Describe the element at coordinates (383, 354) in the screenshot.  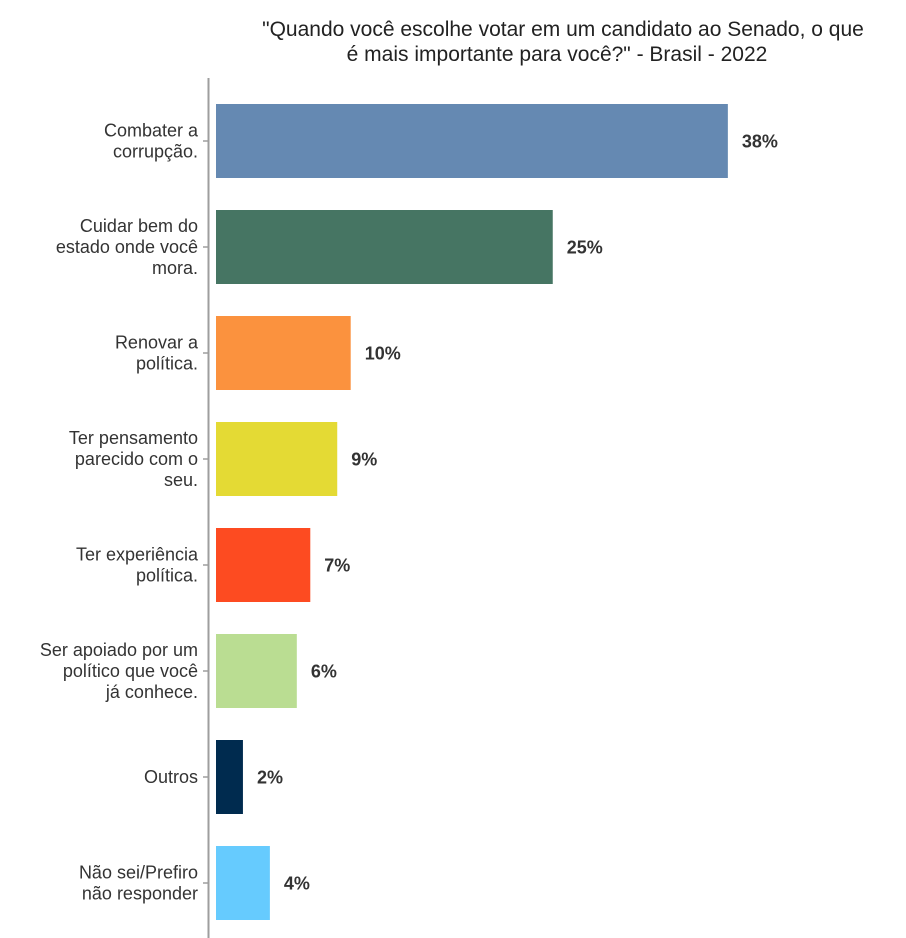
I see `data-label: 10%` at that location.